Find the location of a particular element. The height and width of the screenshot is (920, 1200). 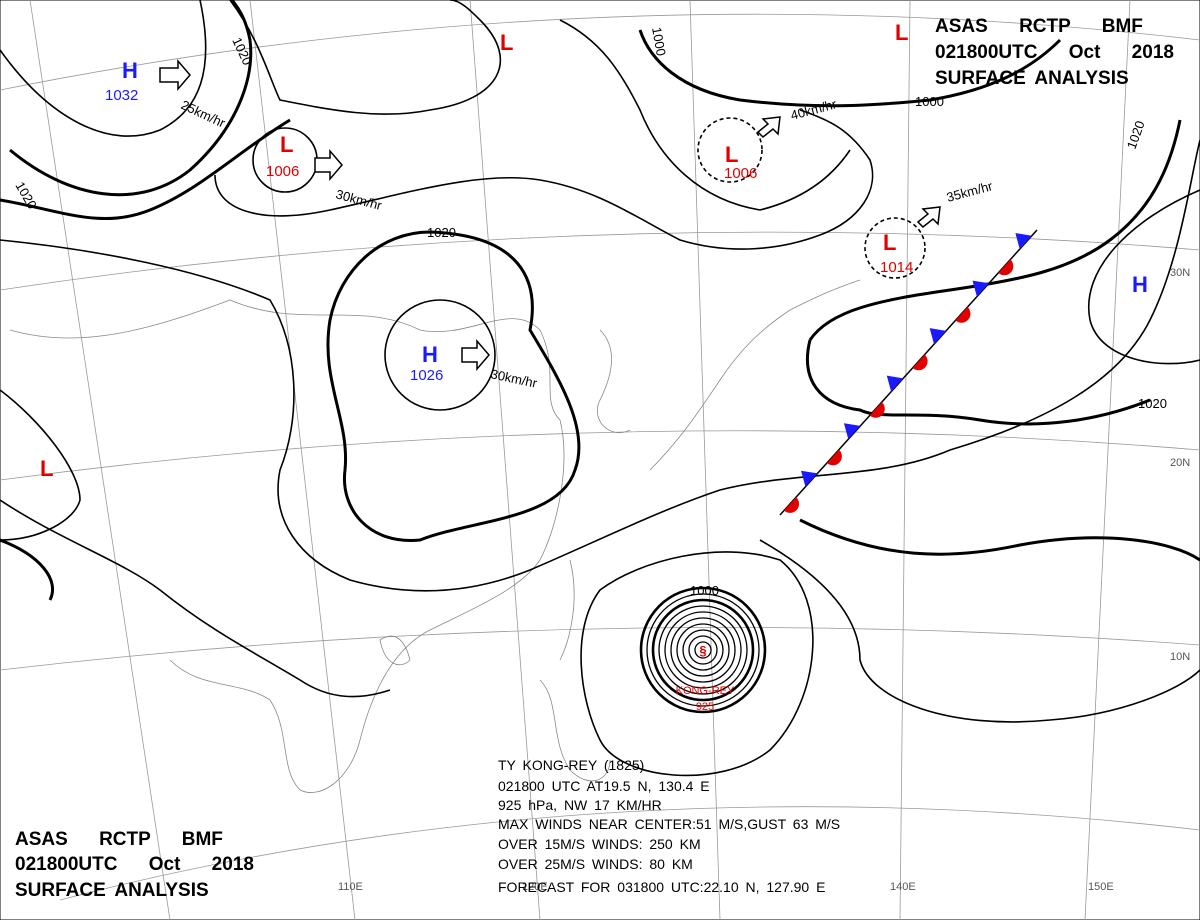

center-pressure: 1026 is located at coordinates (426, 375).